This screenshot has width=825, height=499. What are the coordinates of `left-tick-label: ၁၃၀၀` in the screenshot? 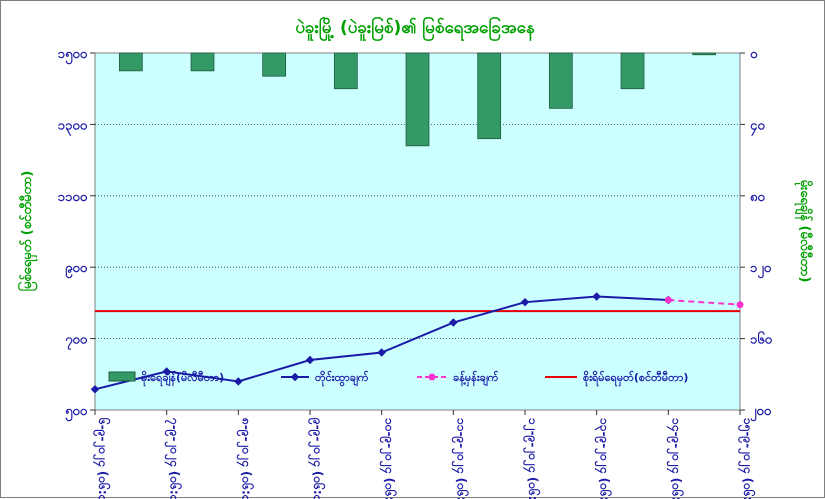 It's located at (73, 127).